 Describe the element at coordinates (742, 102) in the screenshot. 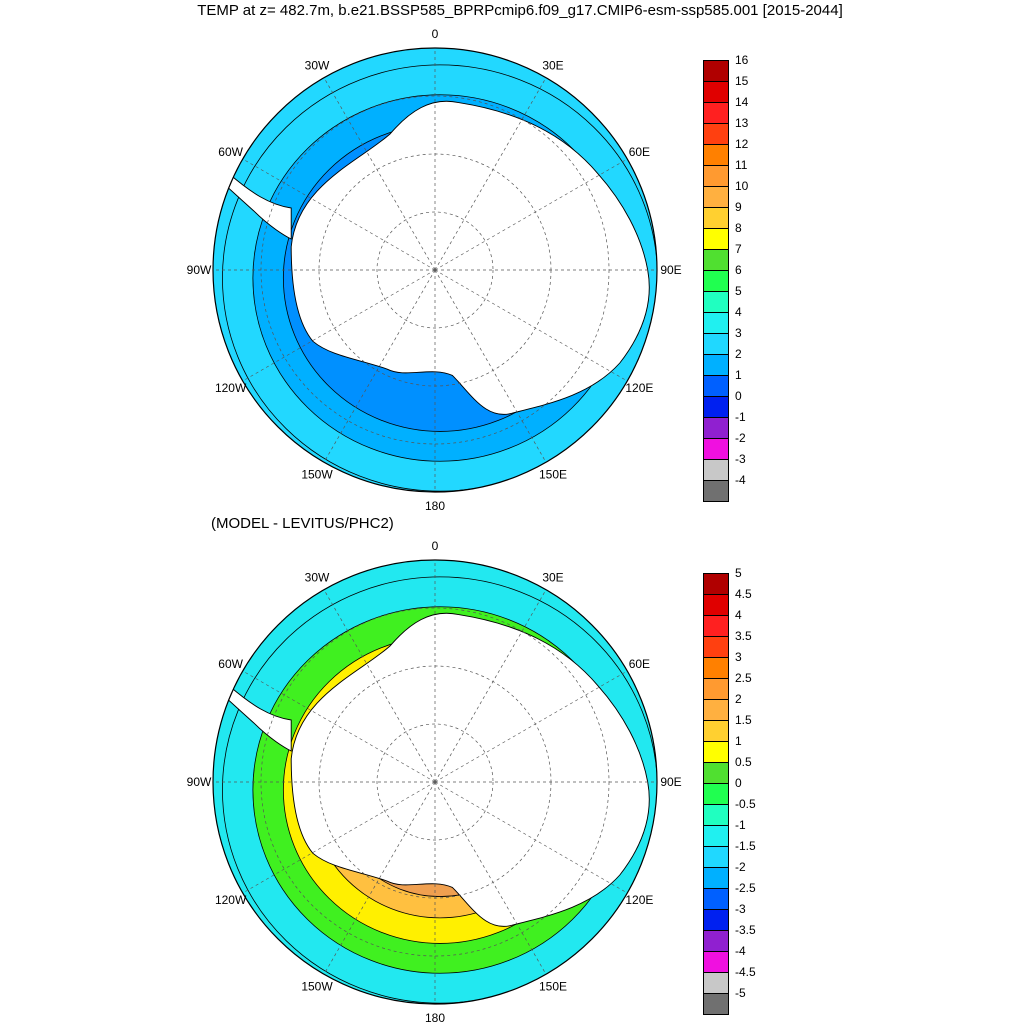

I see `colorbar-label: 14` at that location.